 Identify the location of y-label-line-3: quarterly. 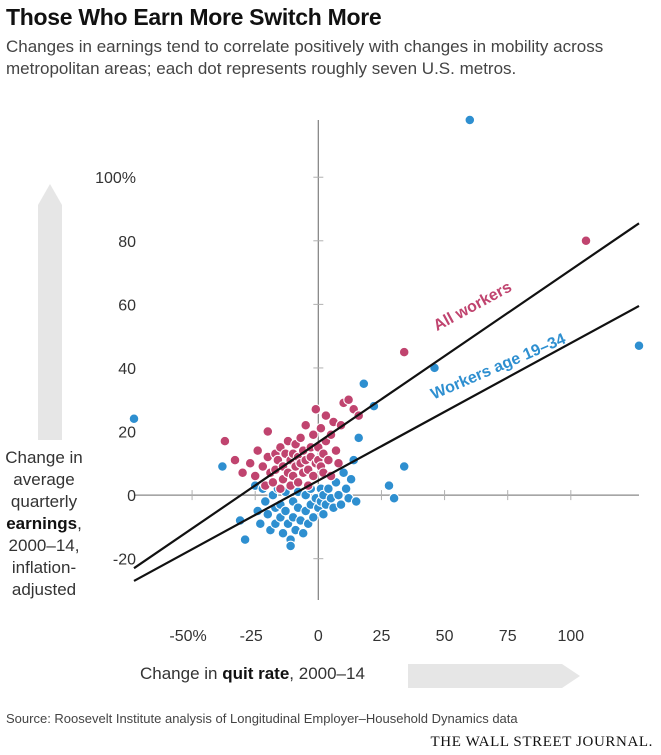
(44, 501).